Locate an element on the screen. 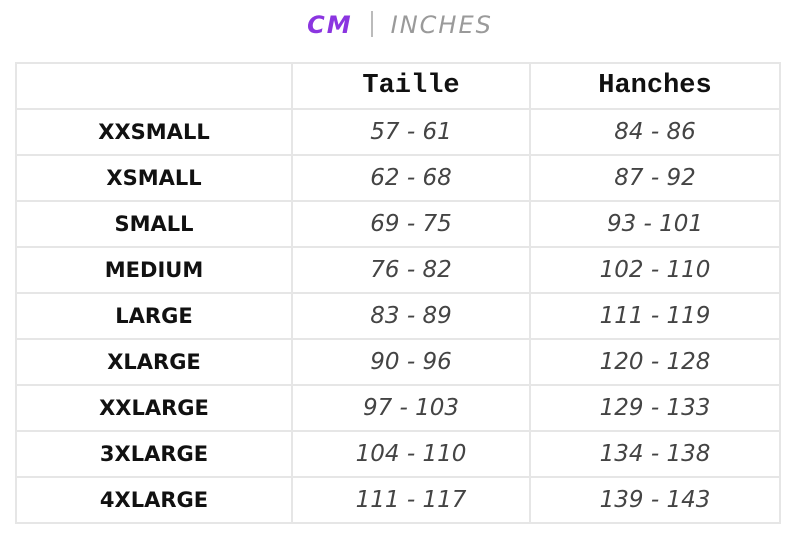 This screenshot has width=800, height=545. table-row: XXLARGE 97 - 103 129 - 133 is located at coordinates (398, 408).